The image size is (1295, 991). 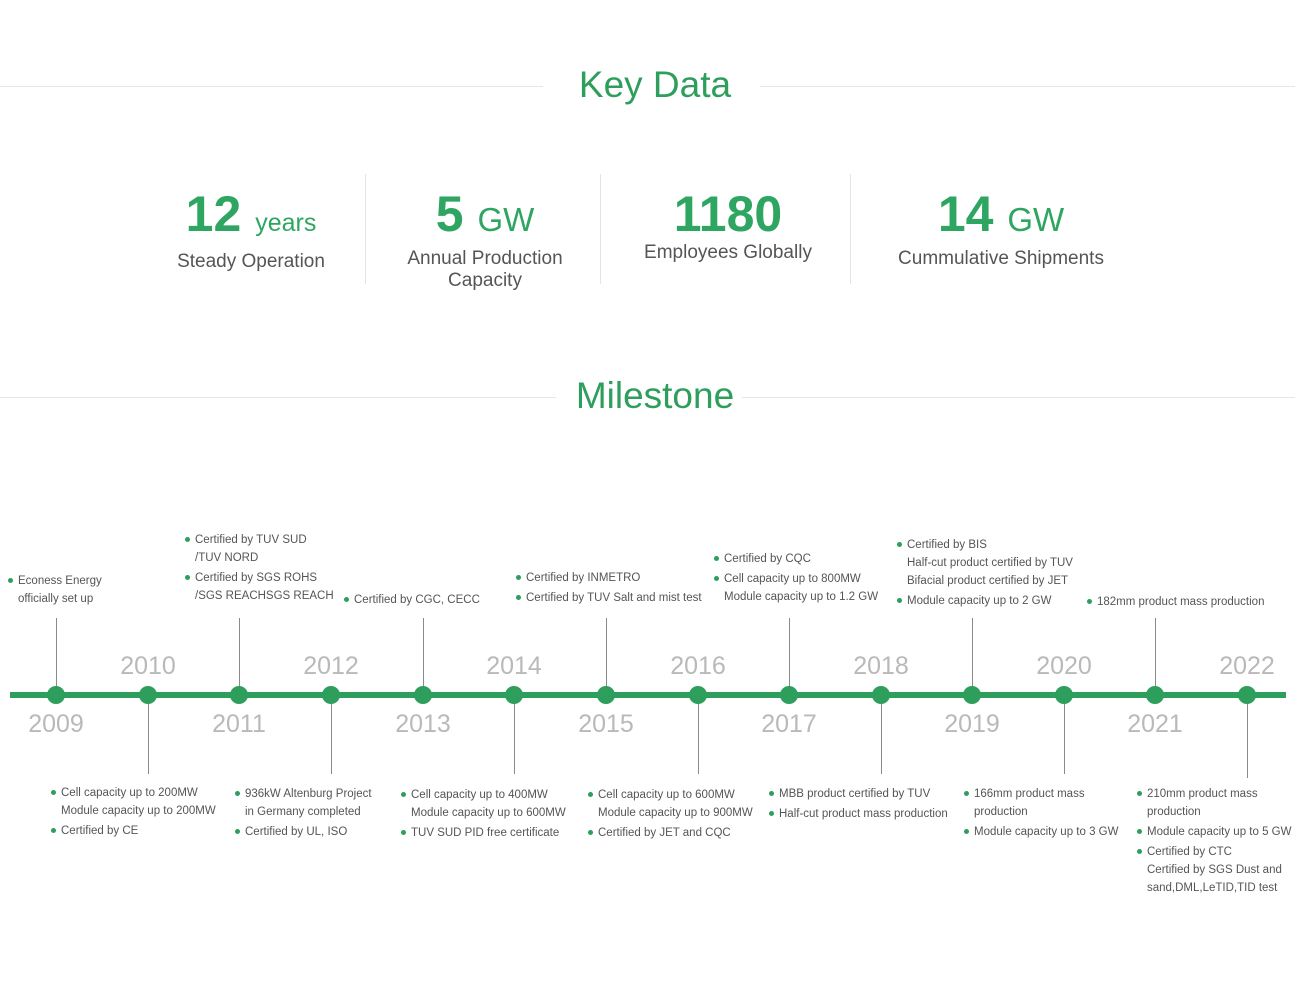 What do you see at coordinates (331, 695) in the screenshot?
I see `milestone-dot-2012` at bounding box center [331, 695].